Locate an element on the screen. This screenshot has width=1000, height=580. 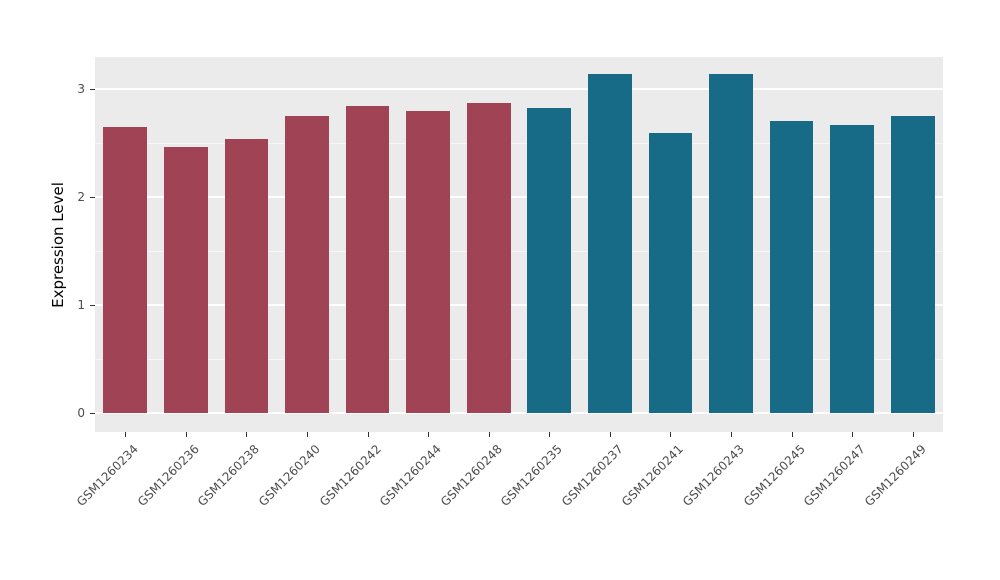
x-tick-label-GSM1260234: GSM1260234 is located at coordinates (108, 475).